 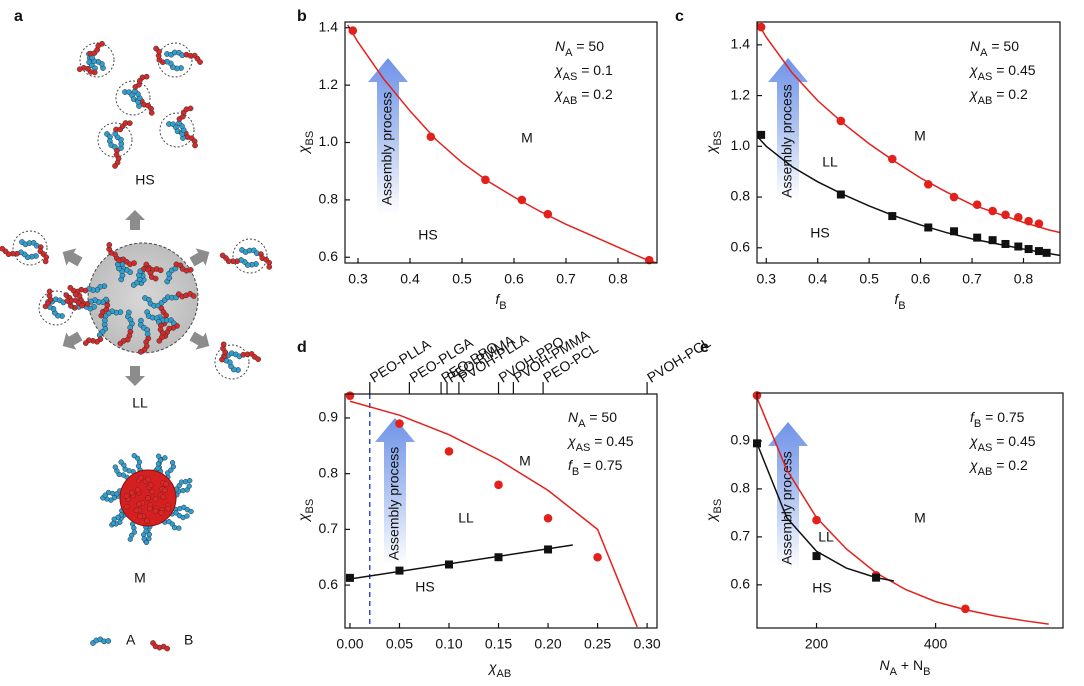 I want to click on label: NA + NB, so click(x=905, y=667).